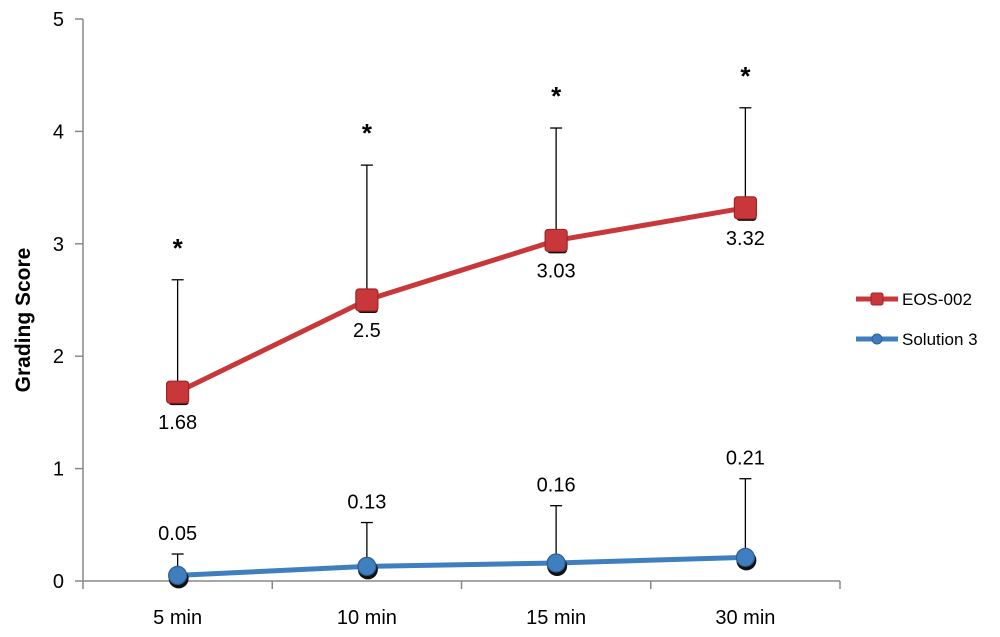 This screenshot has height=637, width=1000. I want to click on x-tick-label: 15 min, so click(556, 618).